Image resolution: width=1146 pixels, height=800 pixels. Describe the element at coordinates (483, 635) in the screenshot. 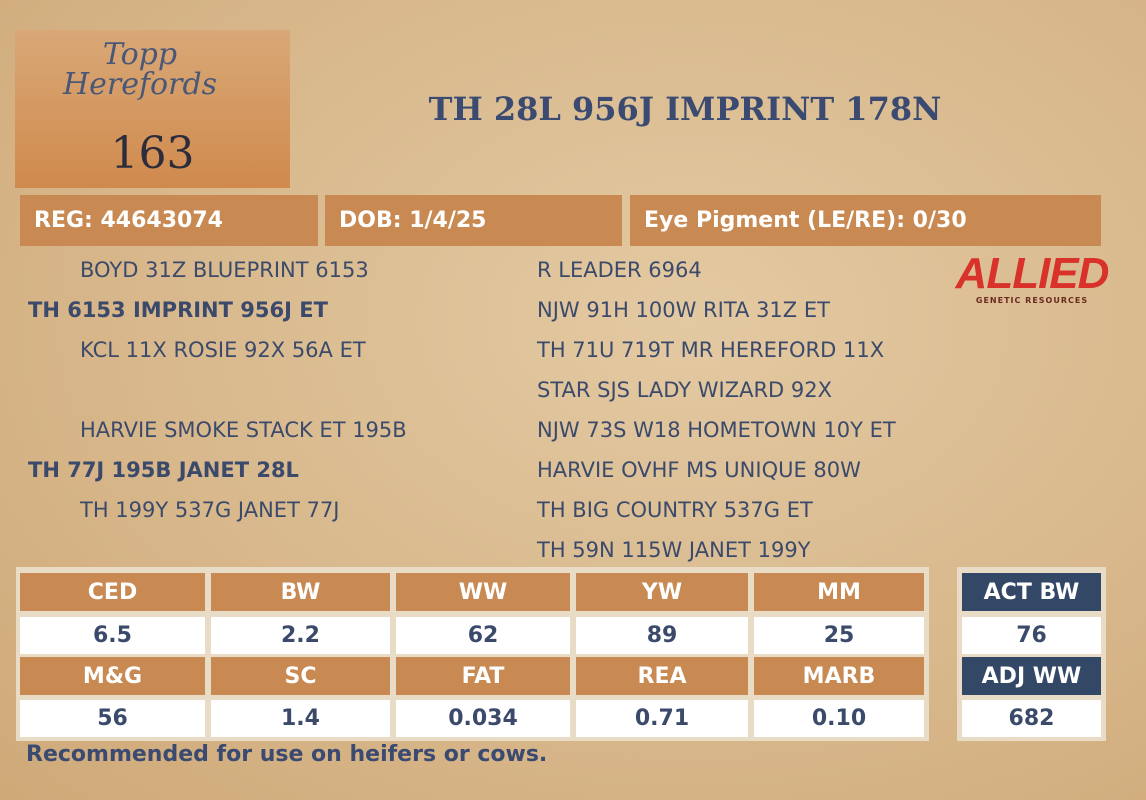

I see `epd-value: 62` at that location.